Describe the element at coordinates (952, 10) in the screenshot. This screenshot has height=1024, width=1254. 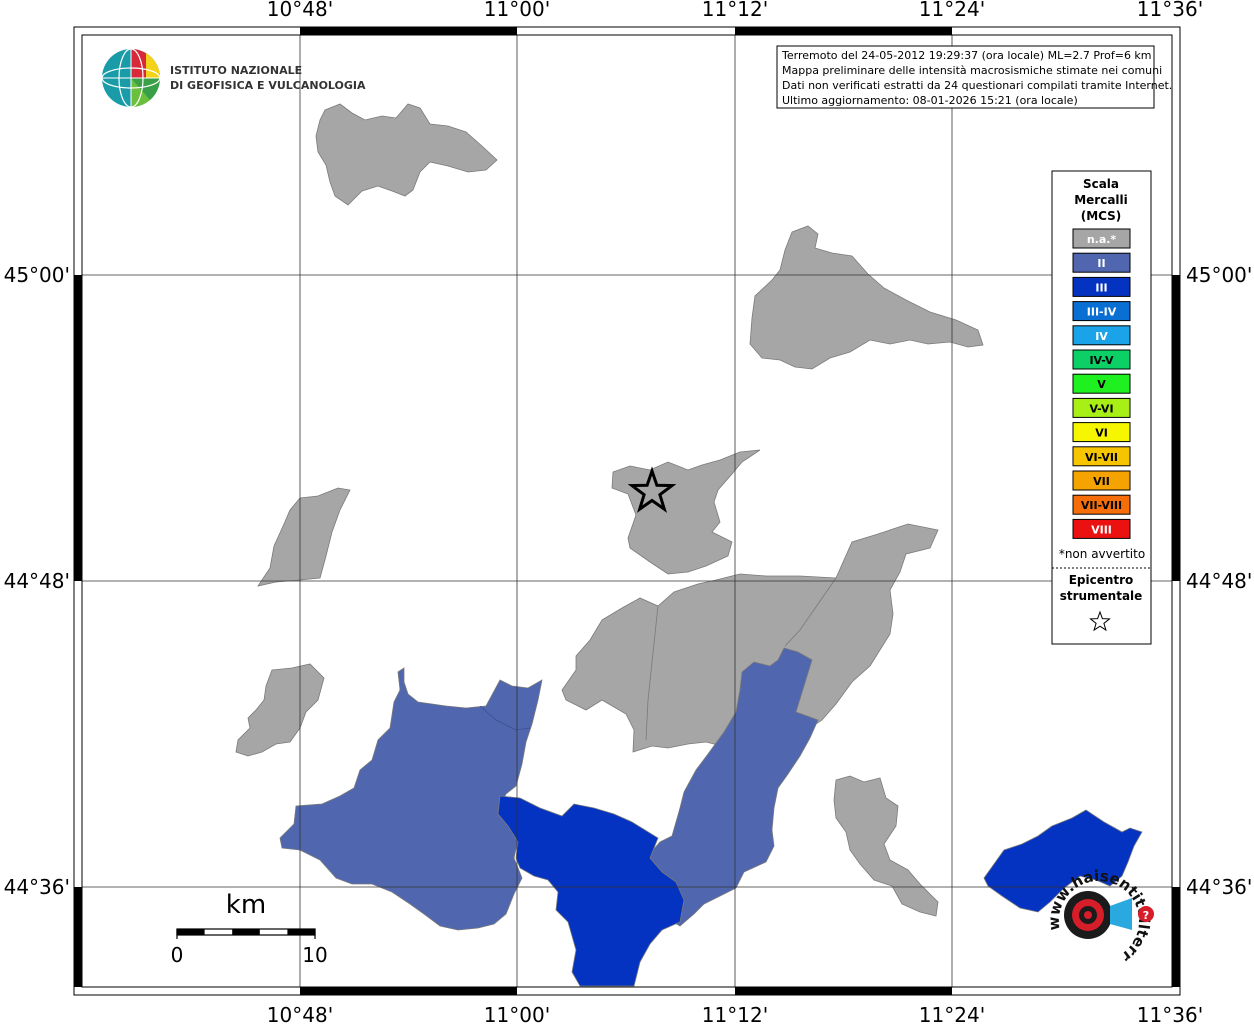
I see `lon-label-top-3: 11°24'` at that location.